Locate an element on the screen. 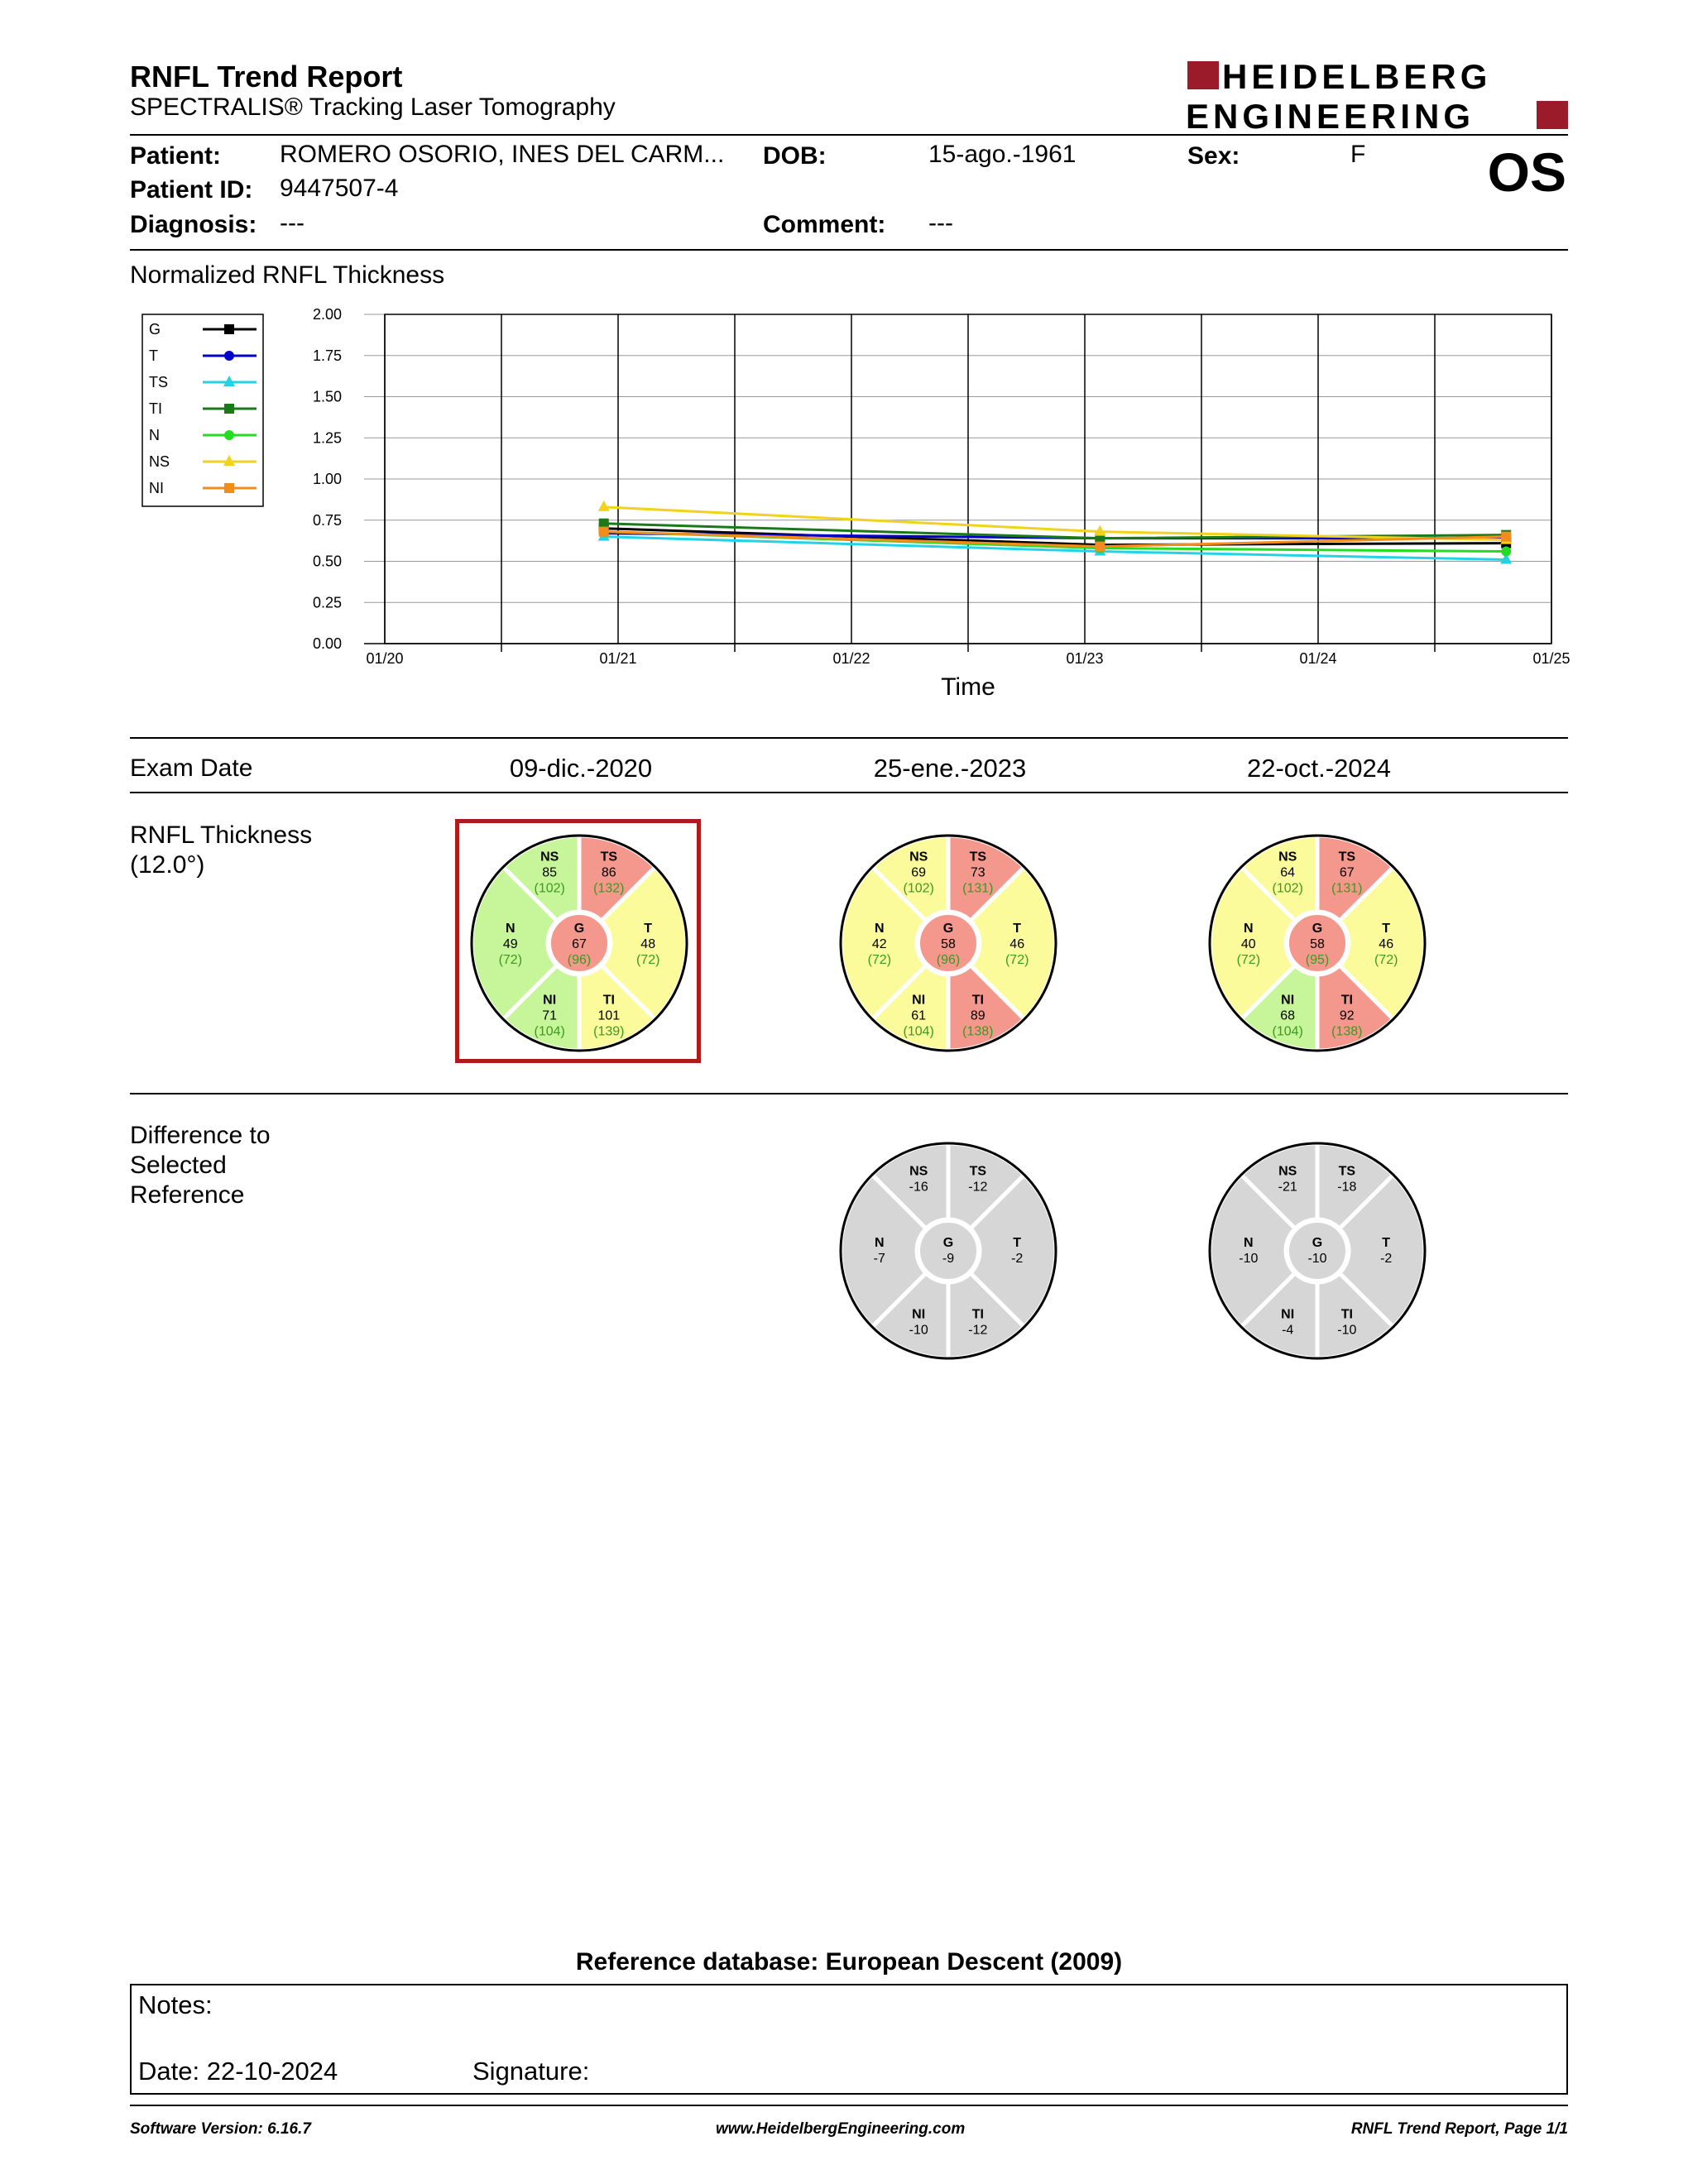 The image size is (1688, 2184). notes-box: Notes: Date: 22-10-2024 Signature: is located at coordinates (849, 2039).